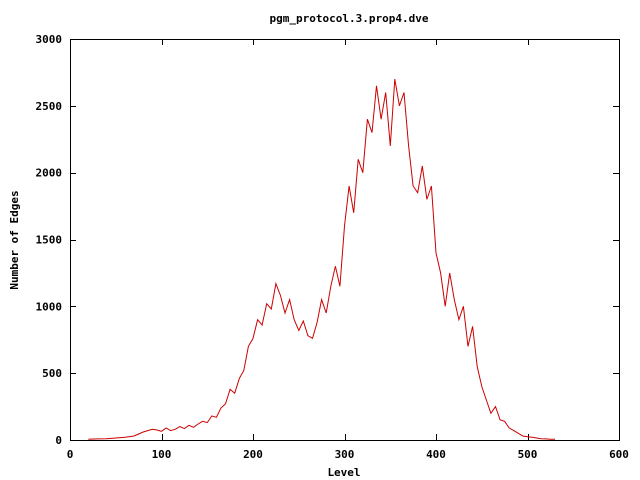 Image resolution: width=640 pixels, height=480 pixels. Describe the element at coordinates (619, 454) in the screenshot. I see `x-tick-label: 600` at that location.